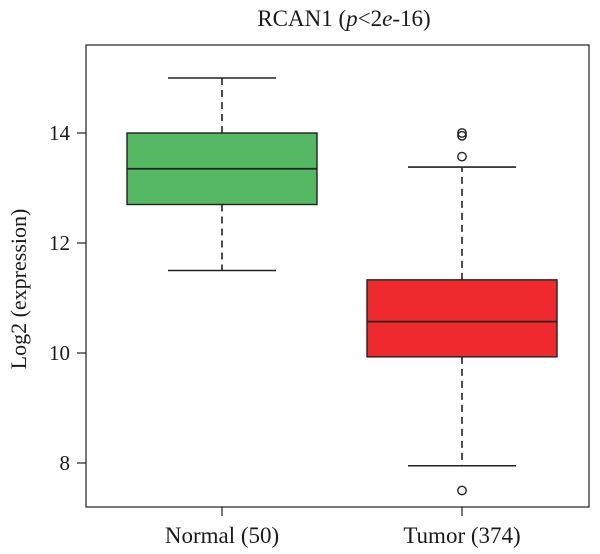 This screenshot has width=600, height=554. Describe the element at coordinates (370, 18) in the screenshot. I see `chart-title-lt: <2` at that location.